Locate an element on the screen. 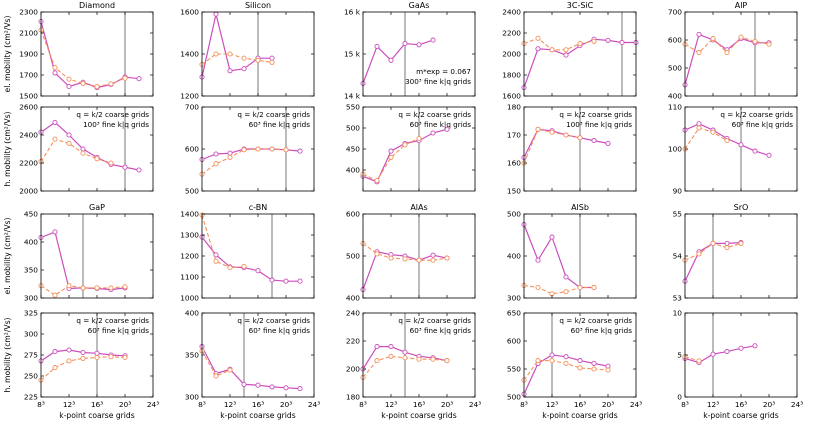 Image resolution: width=822 pixels, height=425 pixels. y-tick-label: 2300 is located at coordinates (28, 12).